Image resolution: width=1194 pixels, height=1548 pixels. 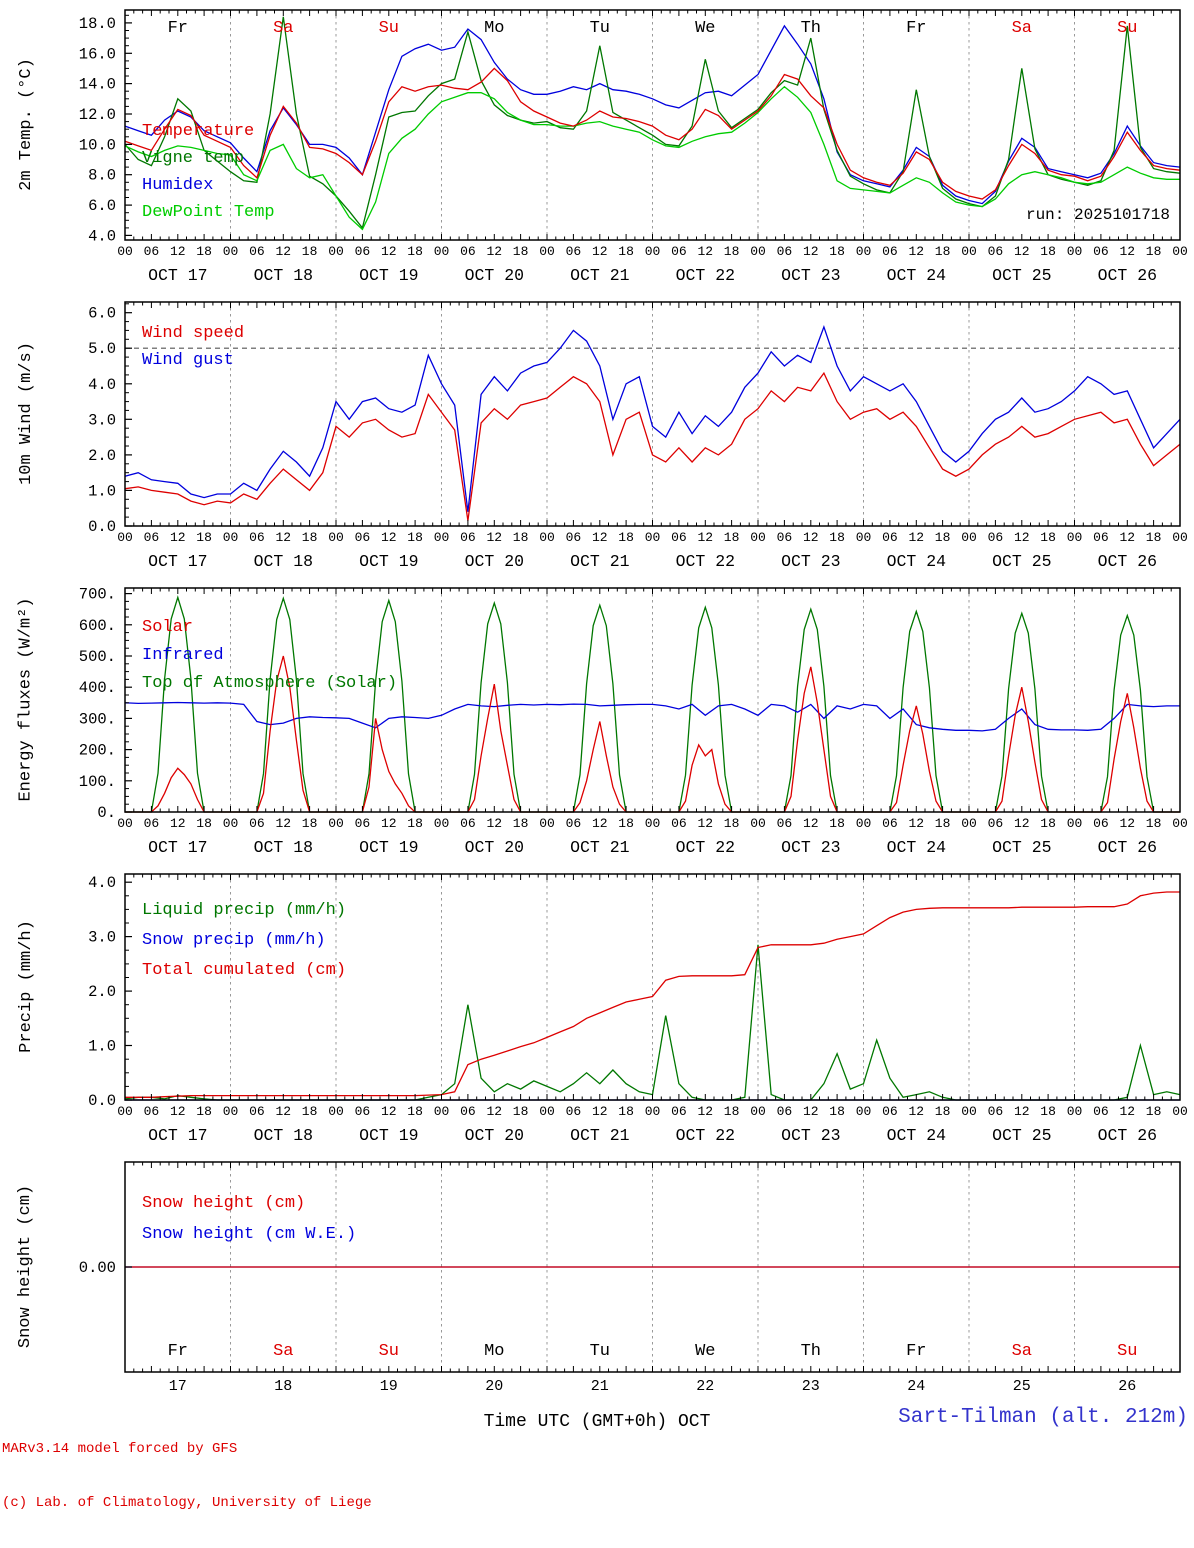 I want to click on legend-total-cumulated-cm: Total cumulated (cm), so click(x=244, y=970).